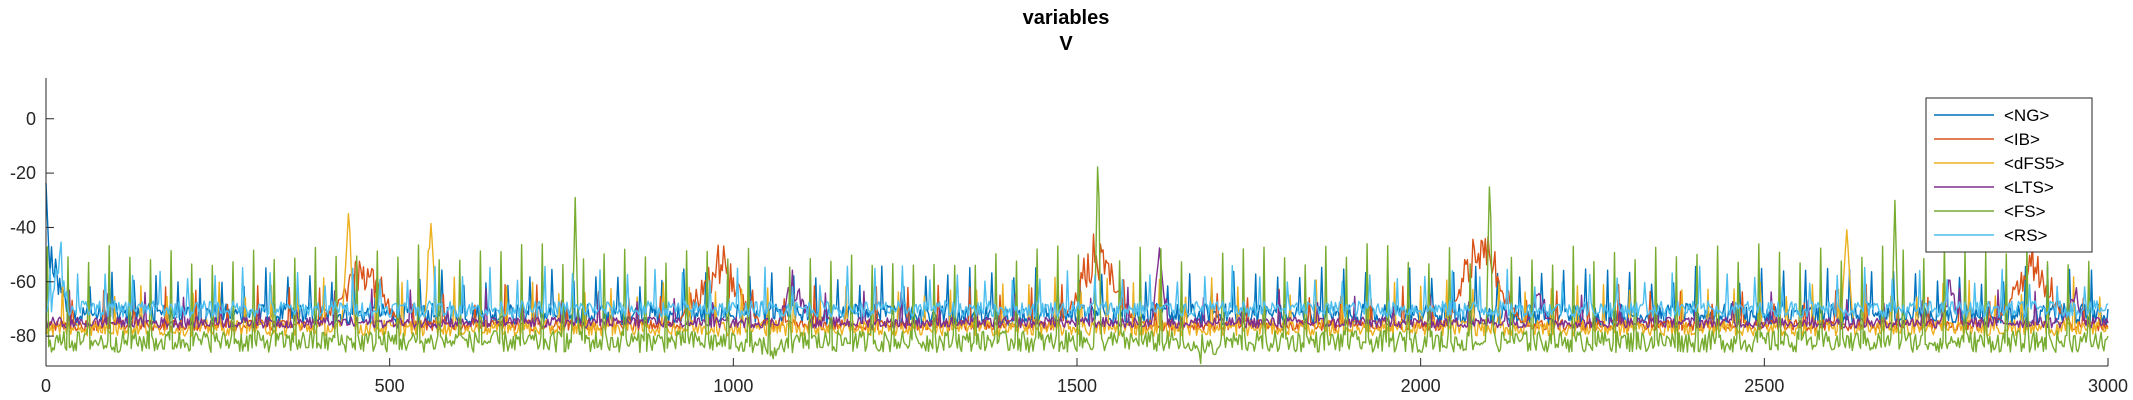 Image resolution: width=2133 pixels, height=400 pixels. I want to click on x-tick-label: 2000, so click(1421, 386).